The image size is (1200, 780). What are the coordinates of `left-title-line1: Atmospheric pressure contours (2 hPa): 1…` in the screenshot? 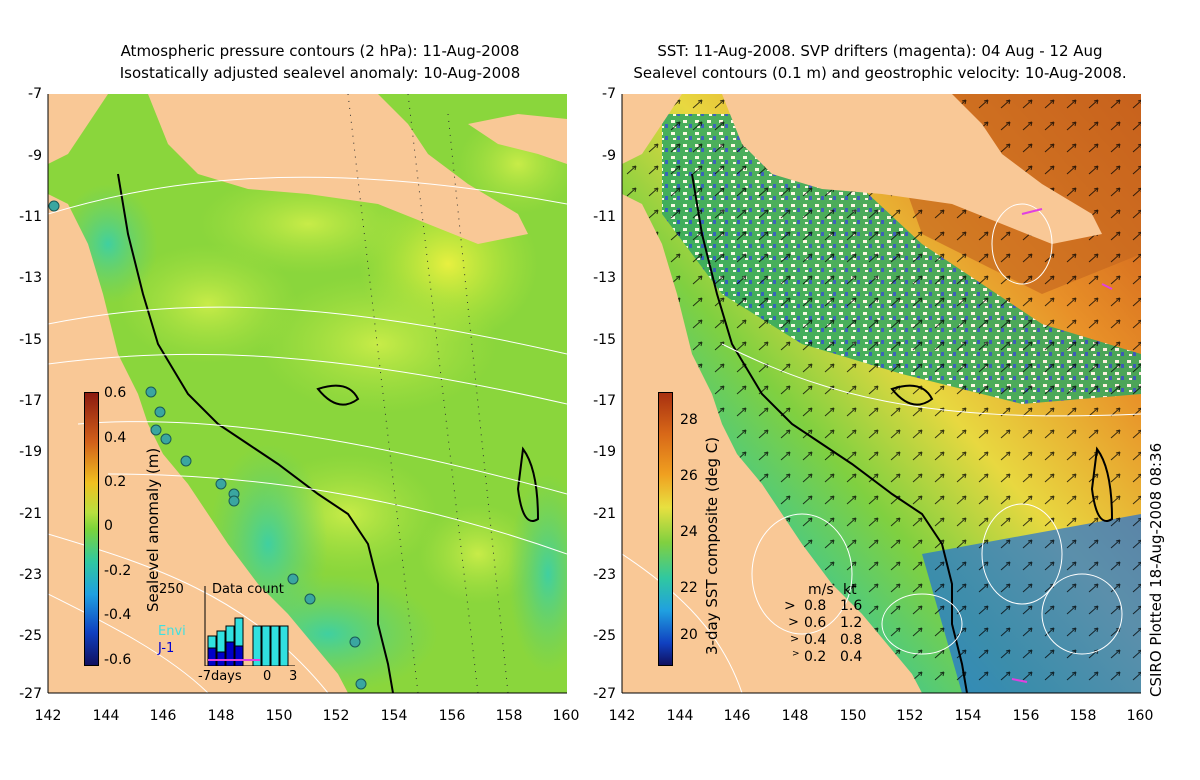 It's located at (320, 51).